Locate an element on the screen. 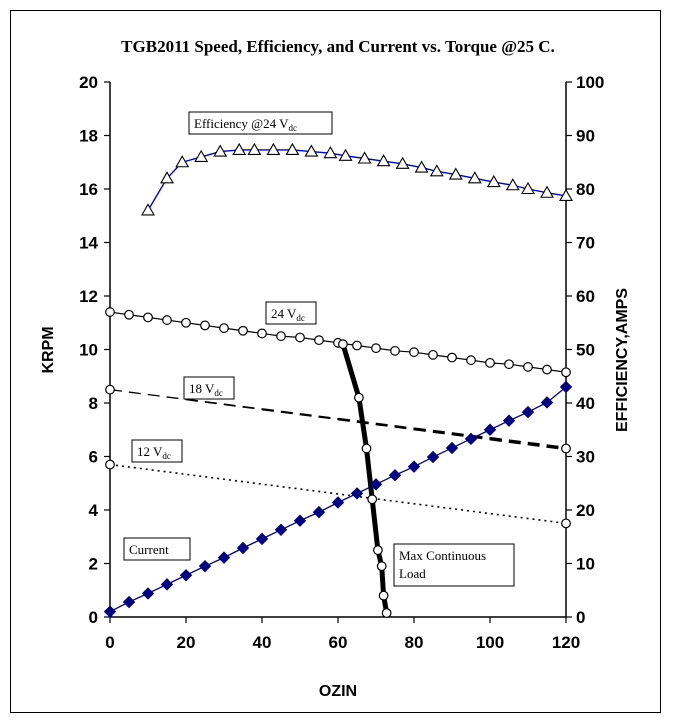 This screenshot has width=673, height=725. y-right-tick-label: 50 is located at coordinates (585, 350).